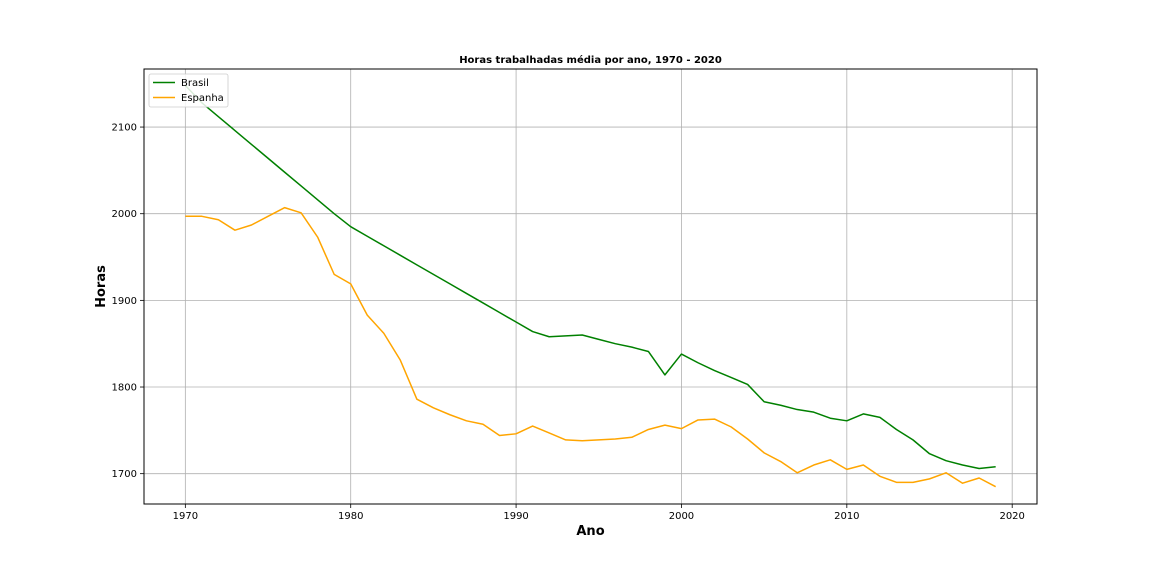  Describe the element at coordinates (846, 516) in the screenshot. I see `x-tick-label: 2010` at that location.